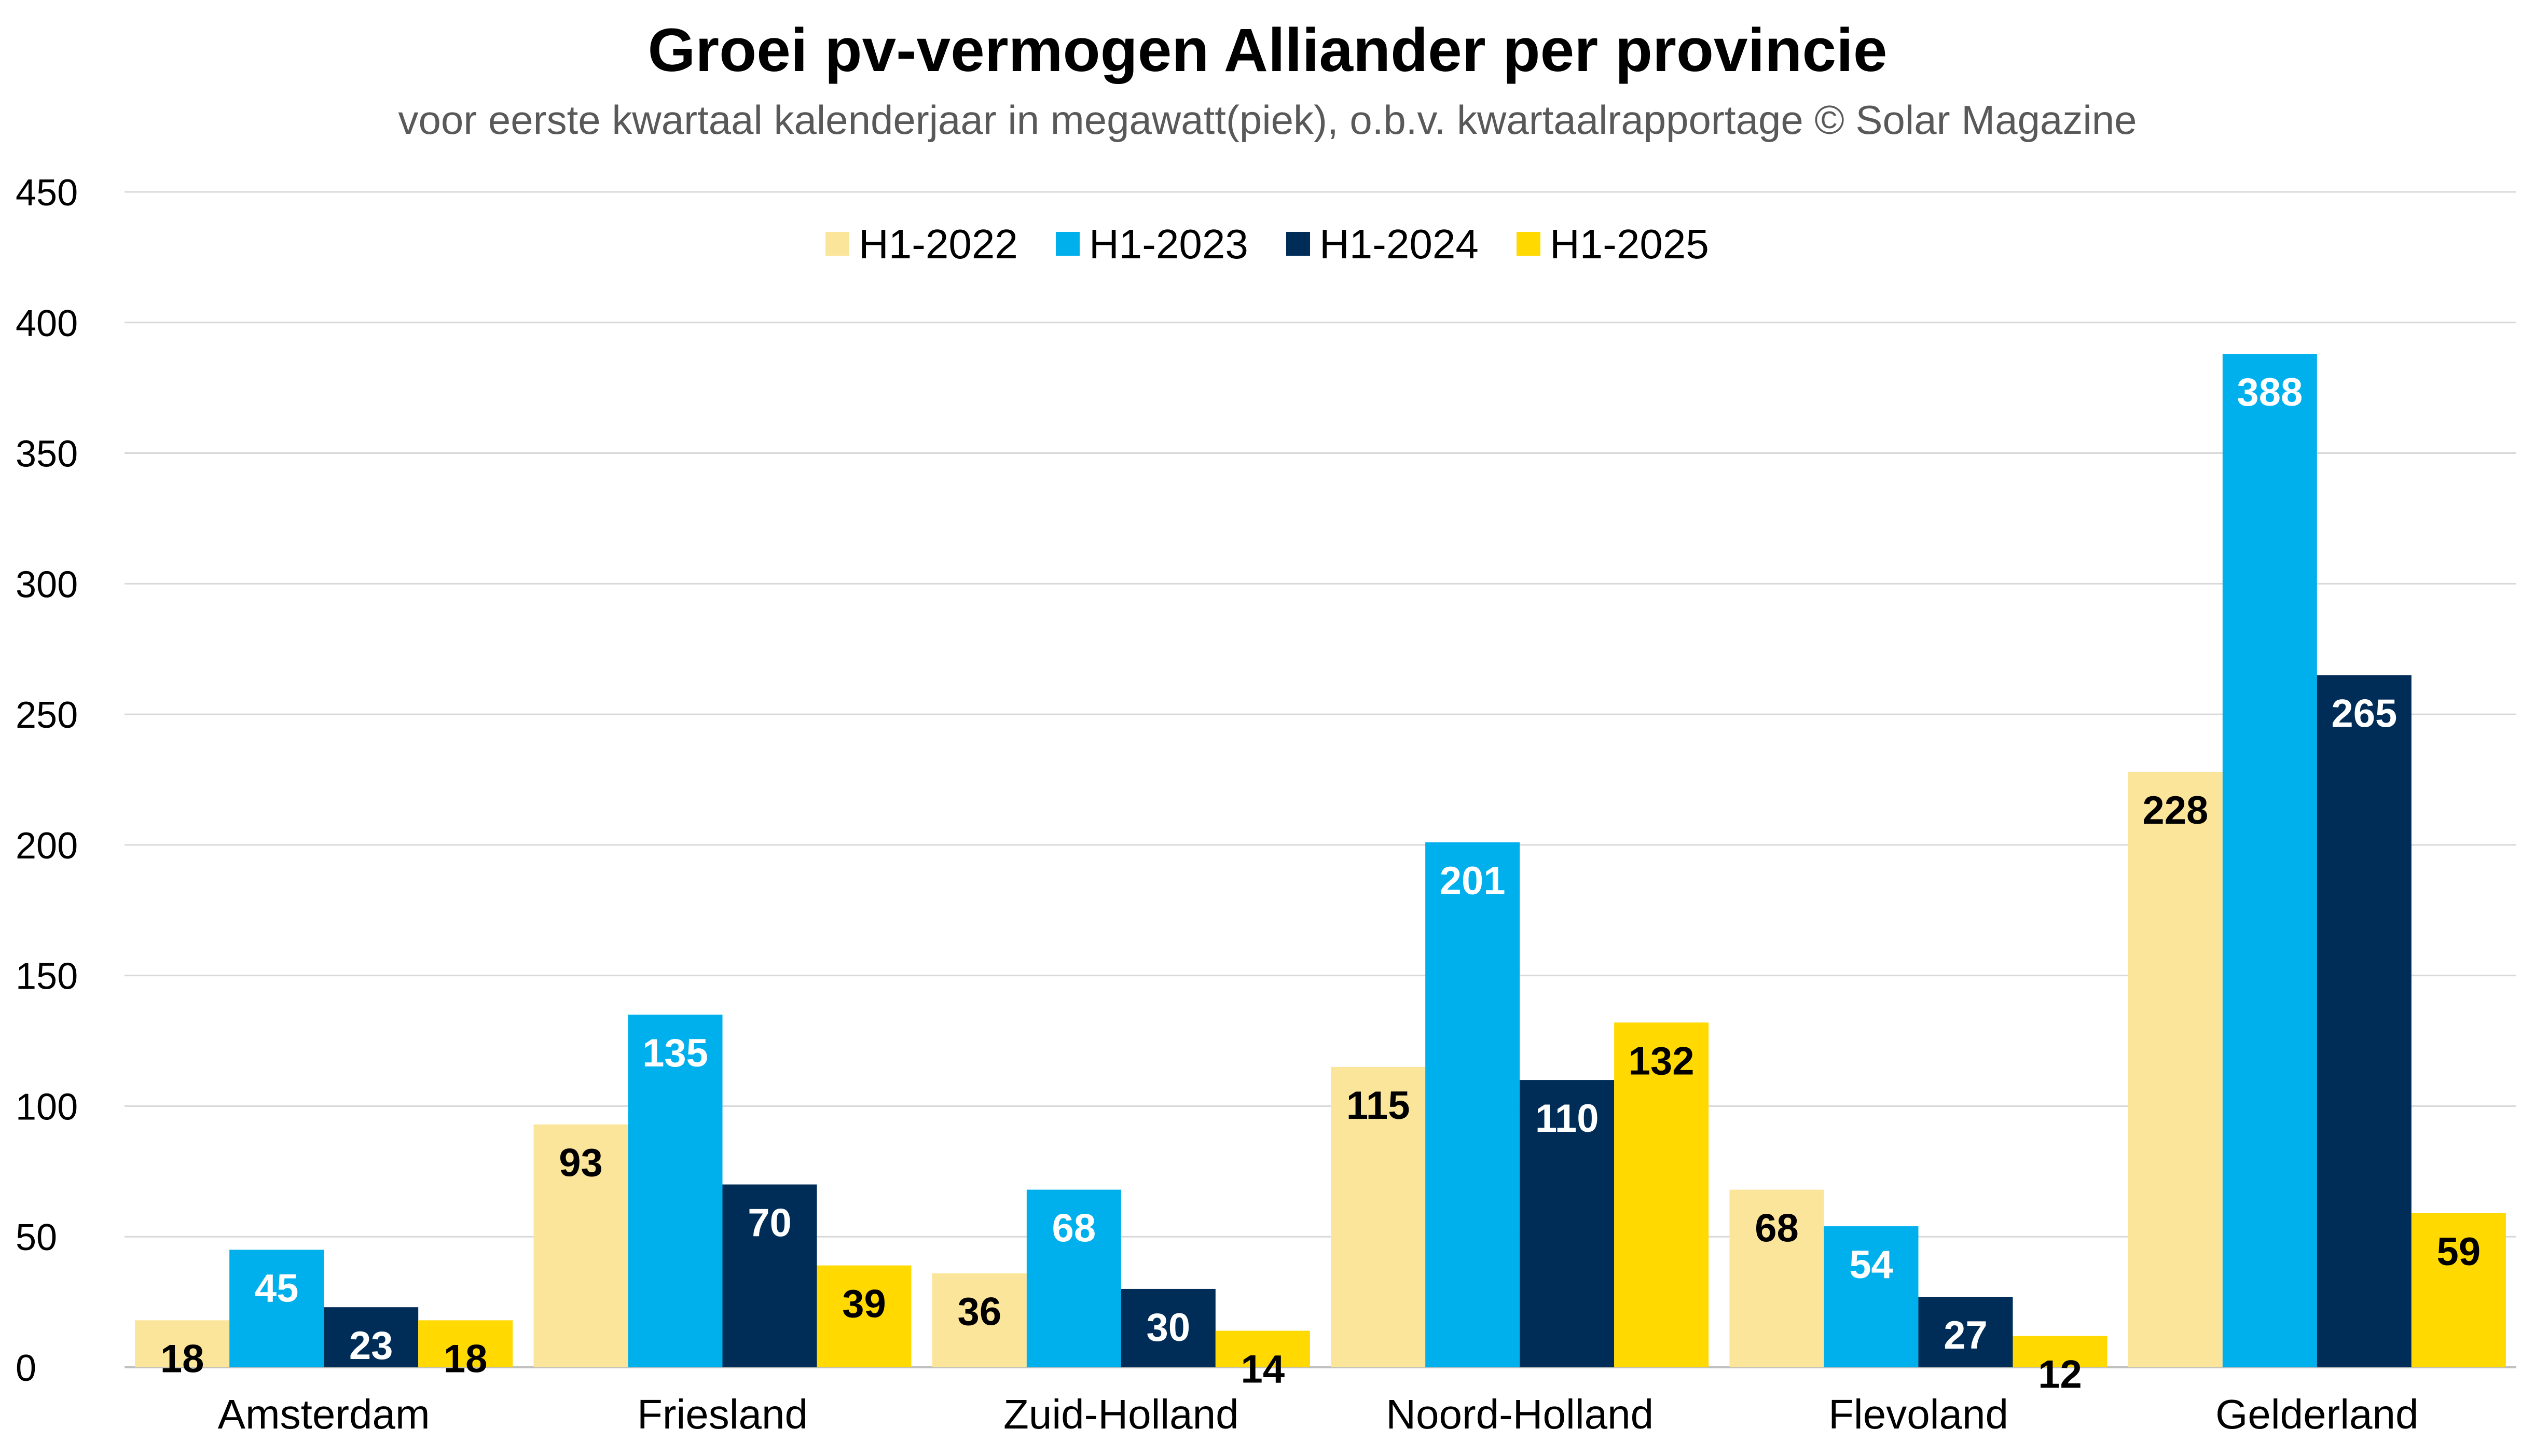 This screenshot has height=1456, width=2535. What do you see at coordinates (2060, 1375) in the screenshot?
I see `data-label: 12` at bounding box center [2060, 1375].